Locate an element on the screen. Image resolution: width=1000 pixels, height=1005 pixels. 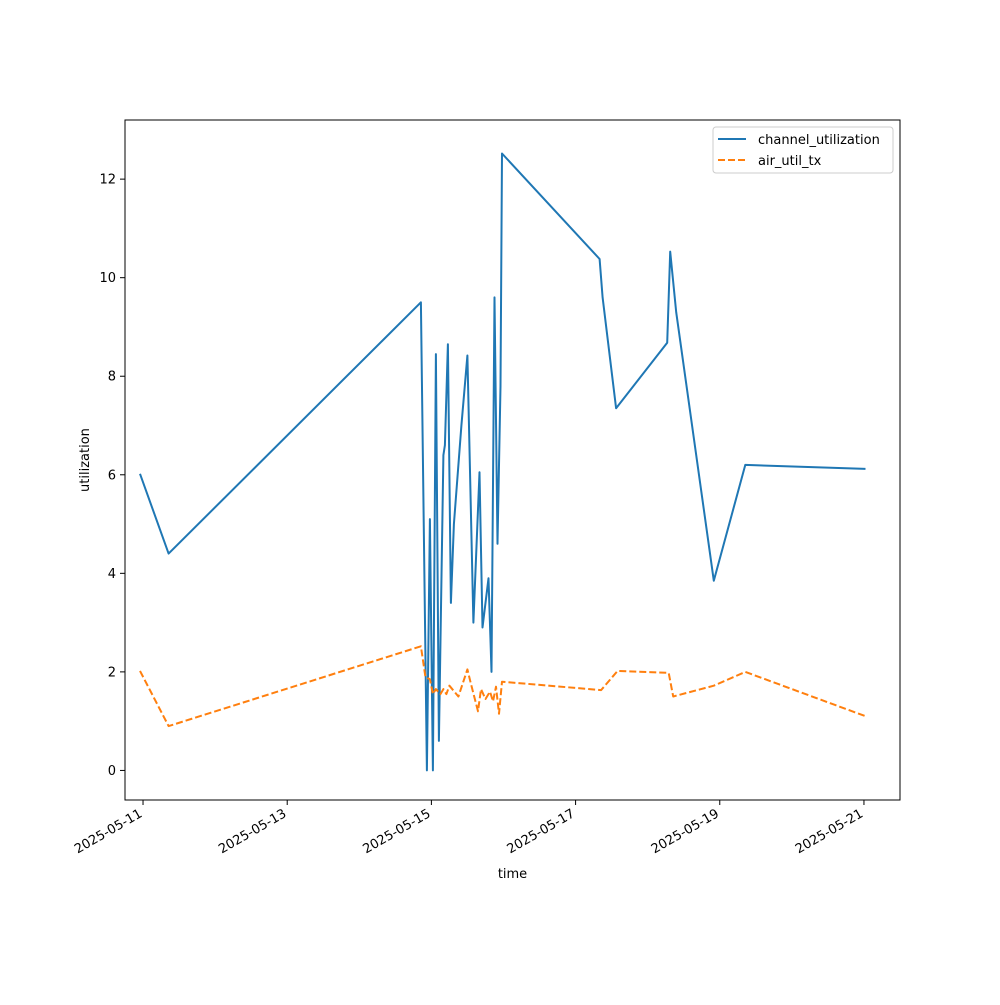
x-tick-label: 2025-05-17 is located at coordinates (541, 831).